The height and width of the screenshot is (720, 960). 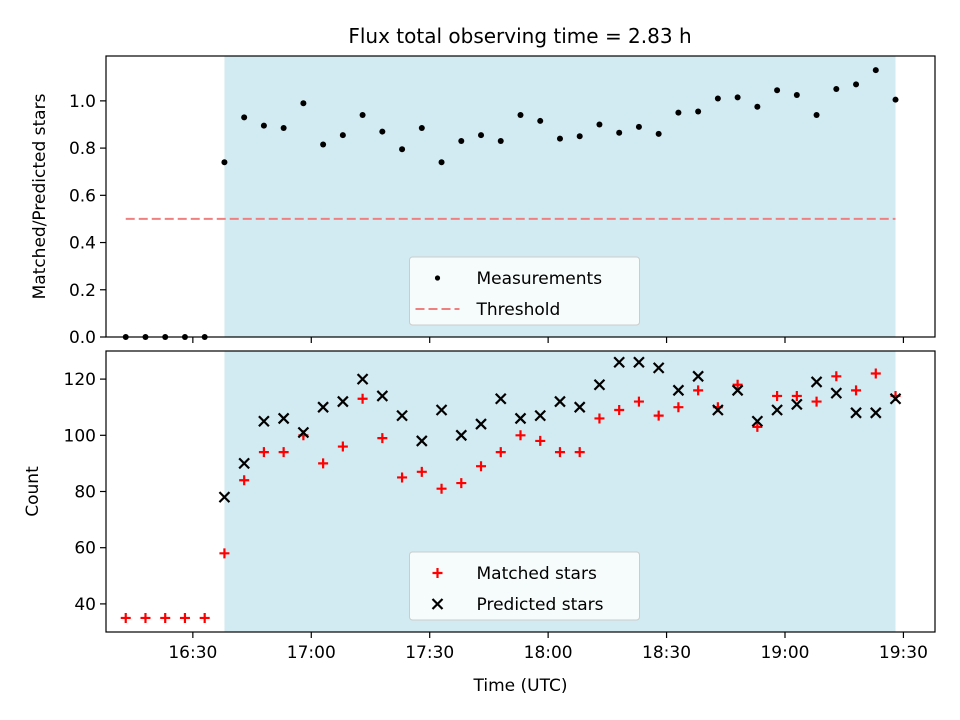 What do you see at coordinates (82, 338) in the screenshot?
I see `y-tick-label: 0.0` at bounding box center [82, 338].